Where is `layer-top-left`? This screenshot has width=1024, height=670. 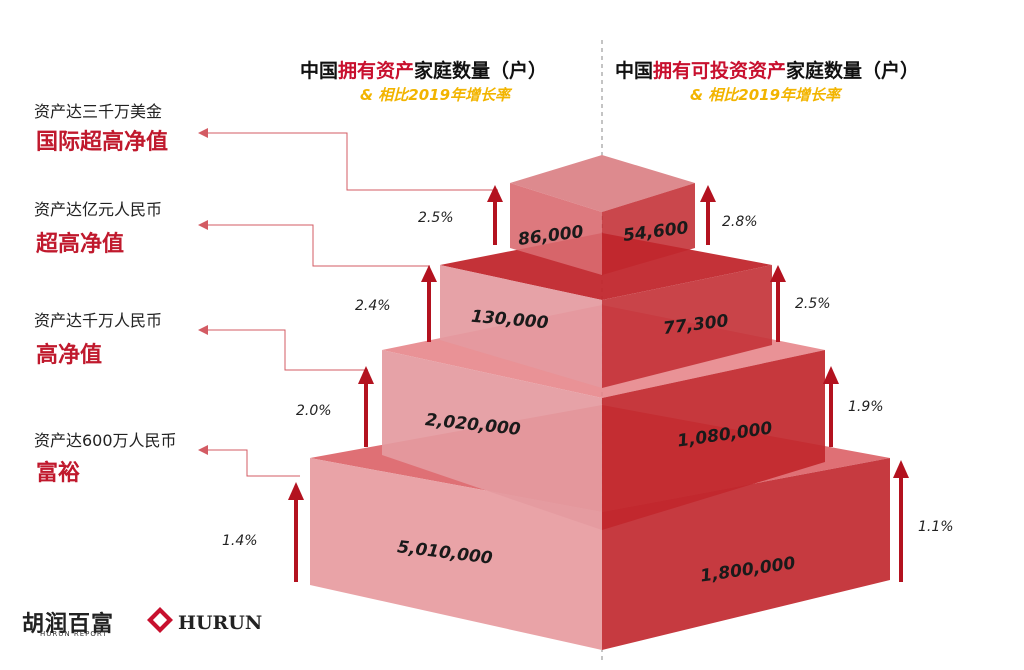
layer-top-left is located at coordinates (556, 229).